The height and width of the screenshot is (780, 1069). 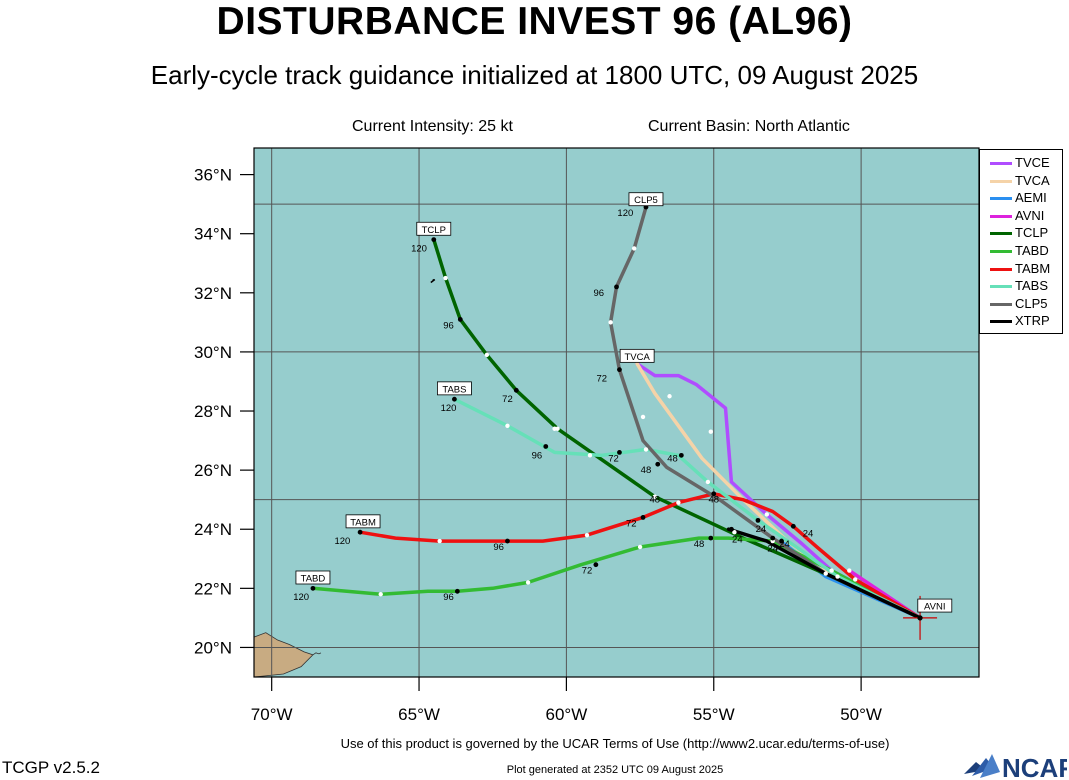 What do you see at coordinates (363, 522) in the screenshot?
I see `track-label-text: TABM` at bounding box center [363, 522].